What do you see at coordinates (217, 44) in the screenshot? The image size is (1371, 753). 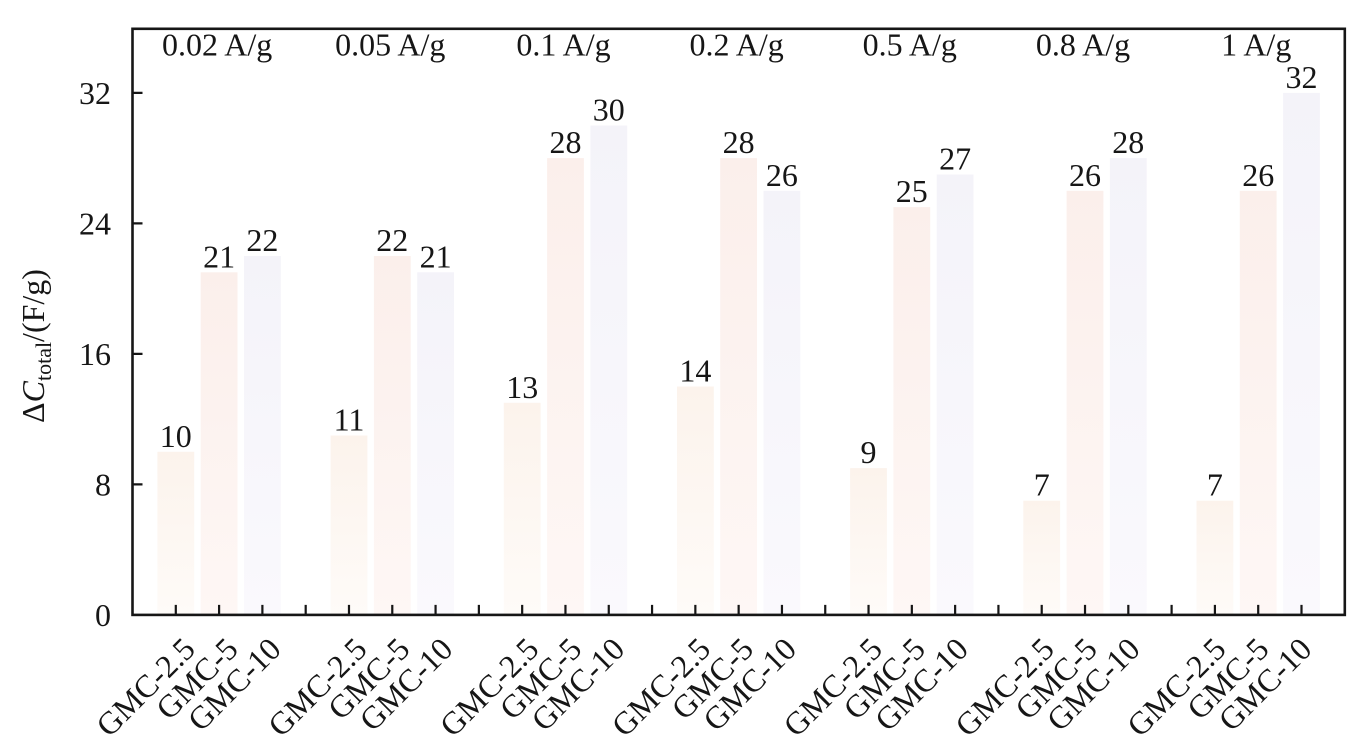 I see `svg-text: 0.02 A/g` at bounding box center [217, 44].